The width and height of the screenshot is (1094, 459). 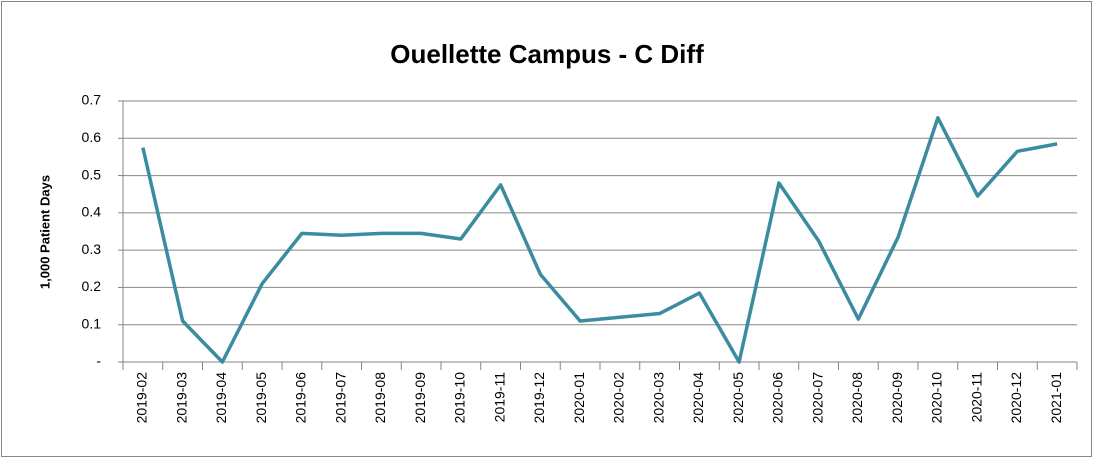 I want to click on x-tick-label: 2020-07, so click(x=817, y=398).